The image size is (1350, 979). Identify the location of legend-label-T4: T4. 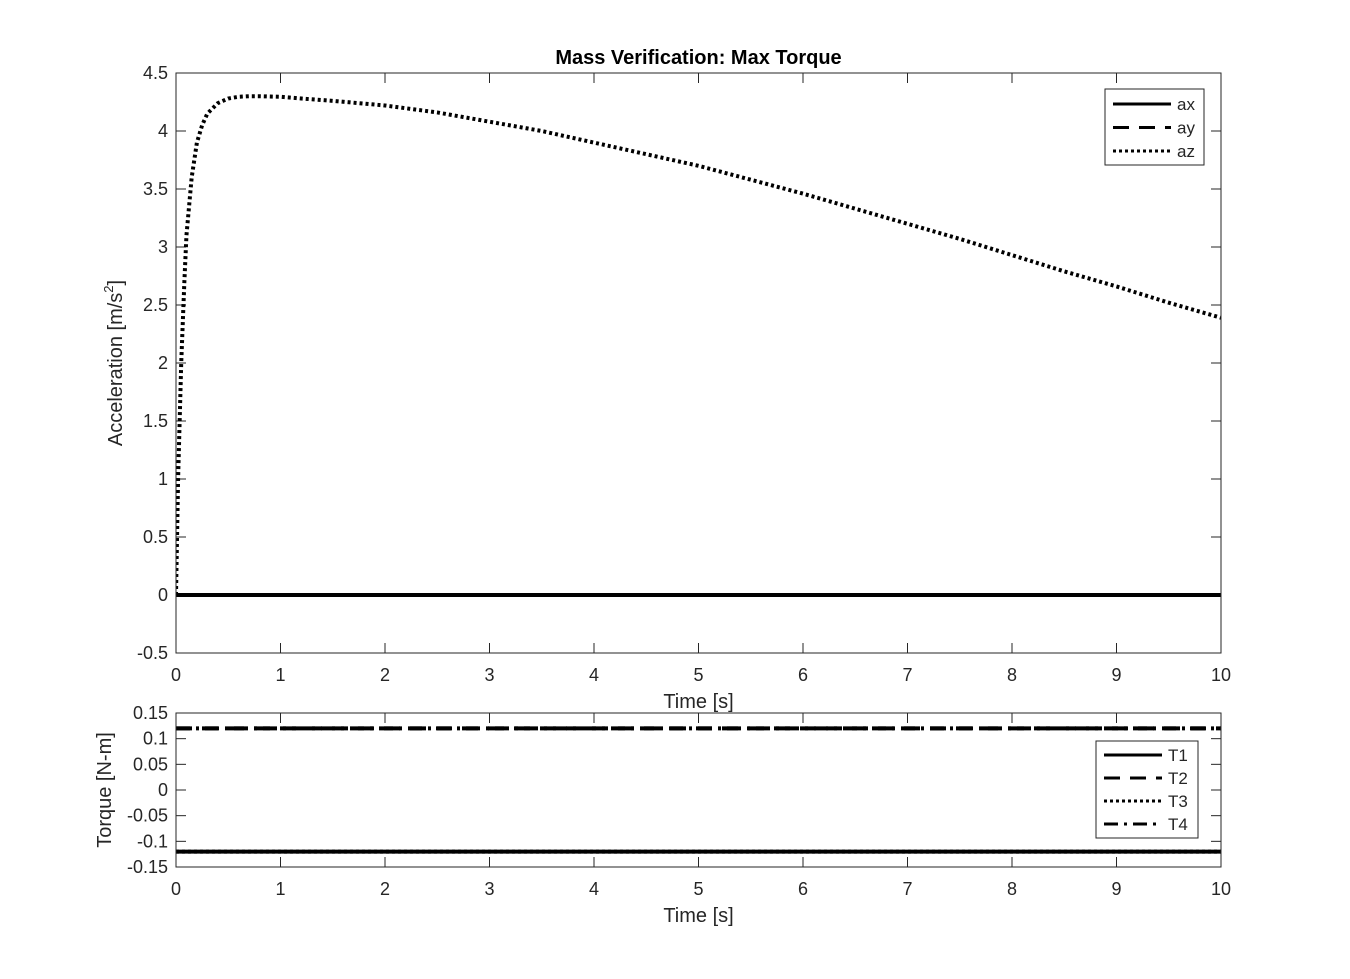
(1178, 824).